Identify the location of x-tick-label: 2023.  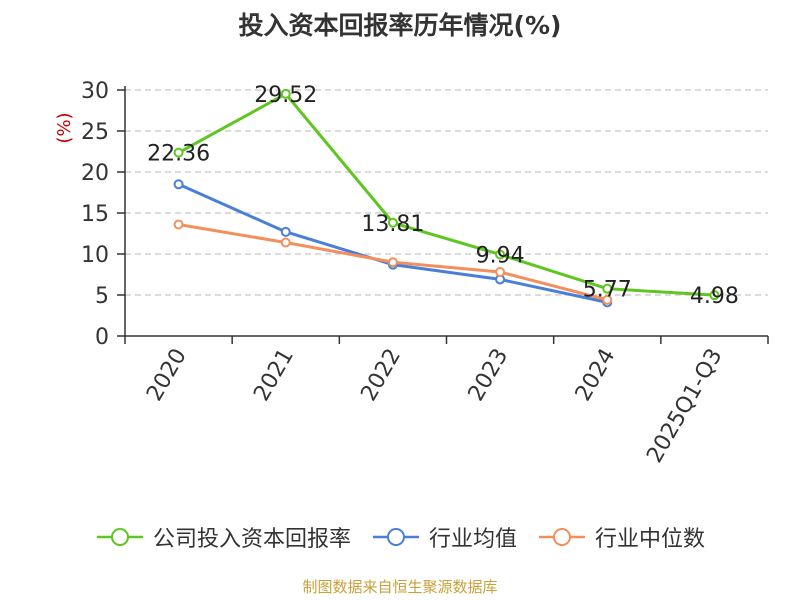
(489, 375).